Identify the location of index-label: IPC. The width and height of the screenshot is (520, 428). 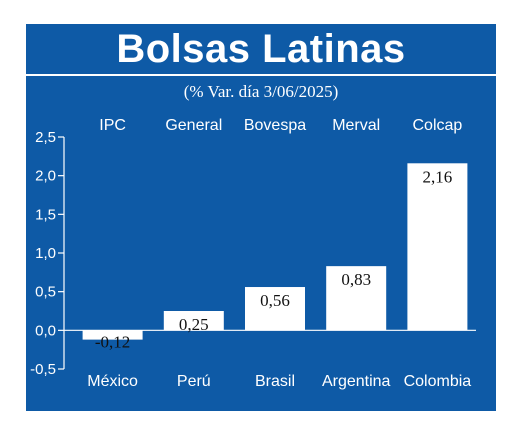
(112, 125).